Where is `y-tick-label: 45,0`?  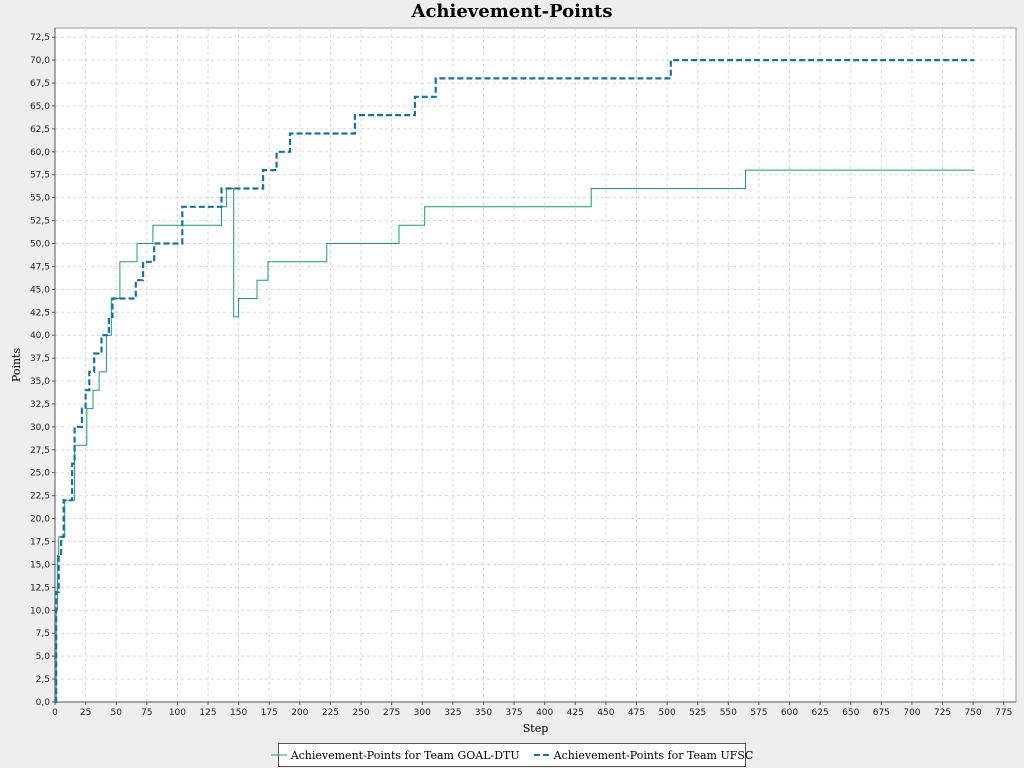
y-tick-label: 45,0 is located at coordinates (40, 290).